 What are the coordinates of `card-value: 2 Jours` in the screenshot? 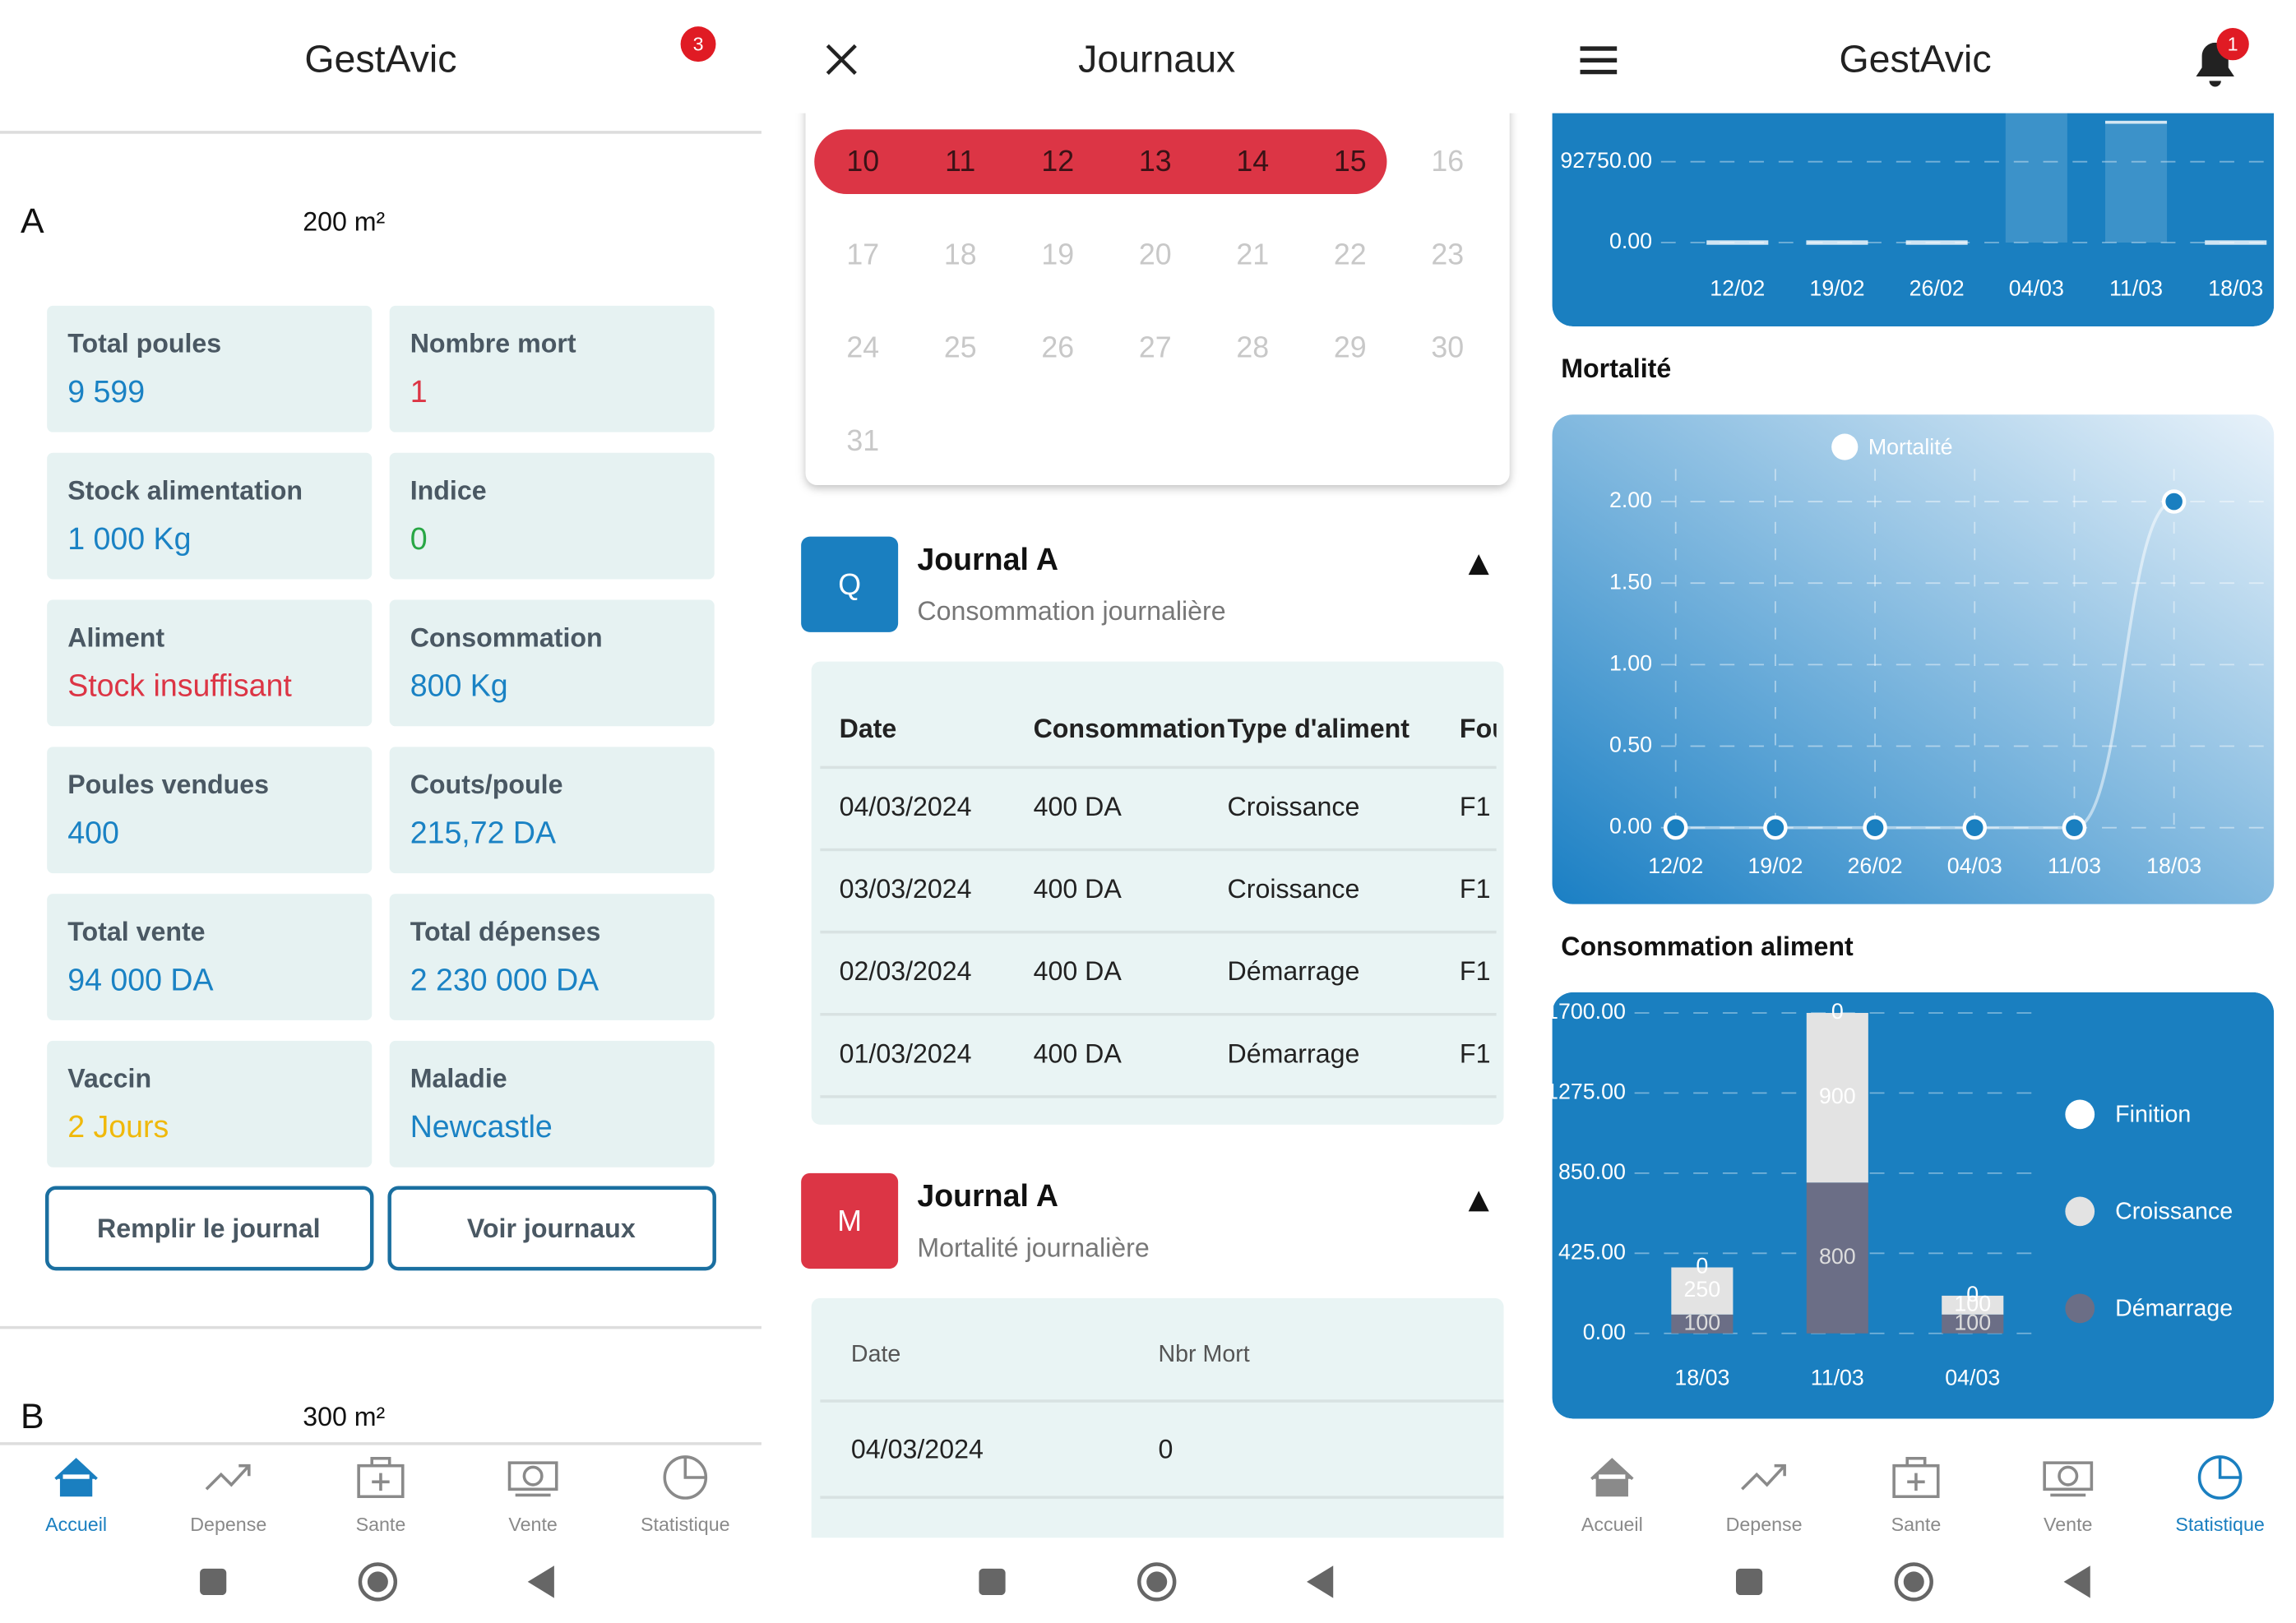 It's located at (118, 1126).